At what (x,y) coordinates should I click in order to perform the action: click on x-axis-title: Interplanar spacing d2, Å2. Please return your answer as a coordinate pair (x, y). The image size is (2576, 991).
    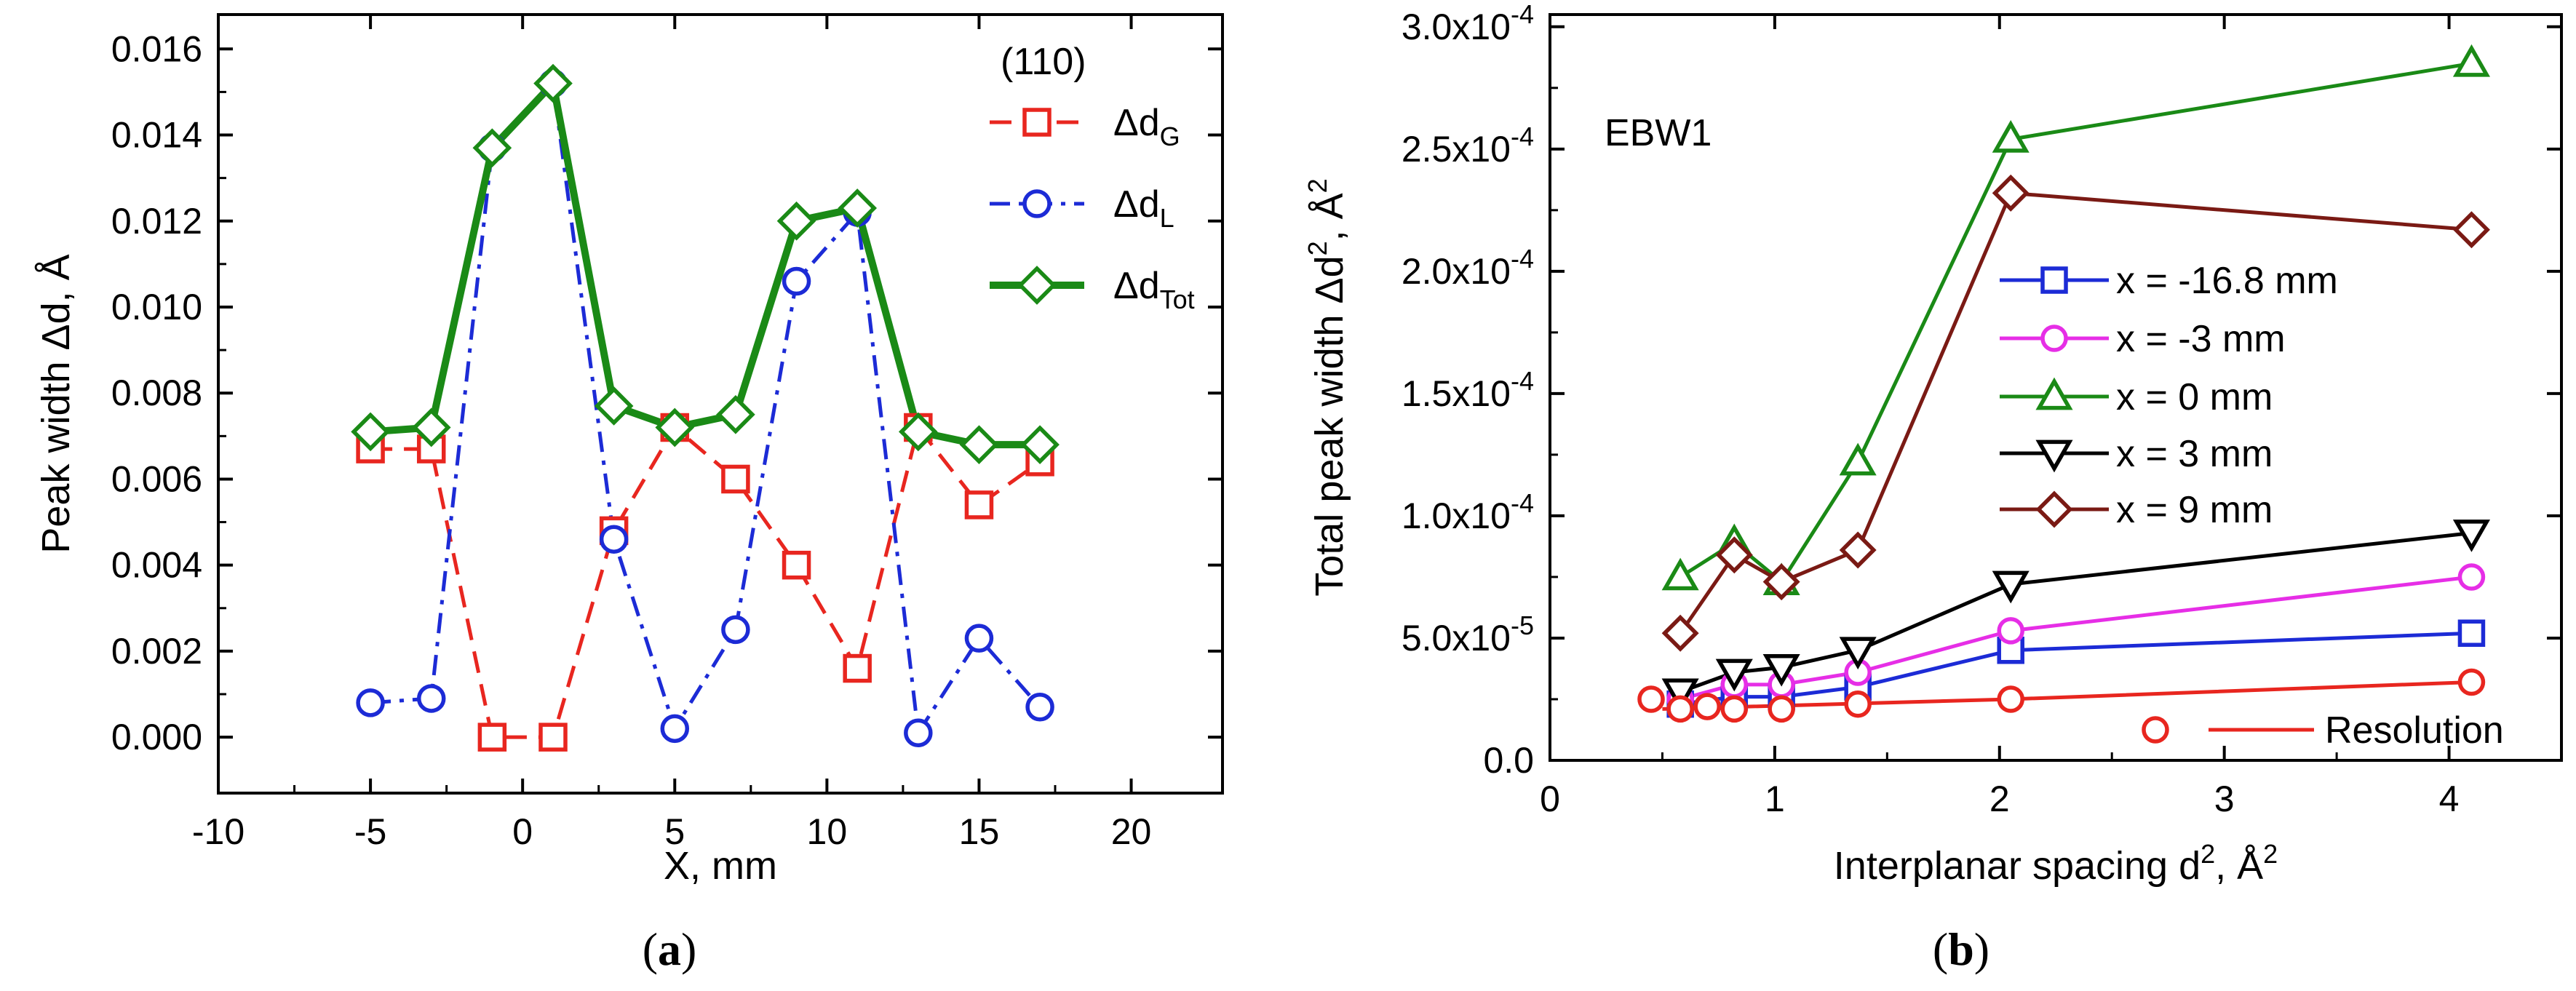
    Looking at the image, I should click on (2056, 863).